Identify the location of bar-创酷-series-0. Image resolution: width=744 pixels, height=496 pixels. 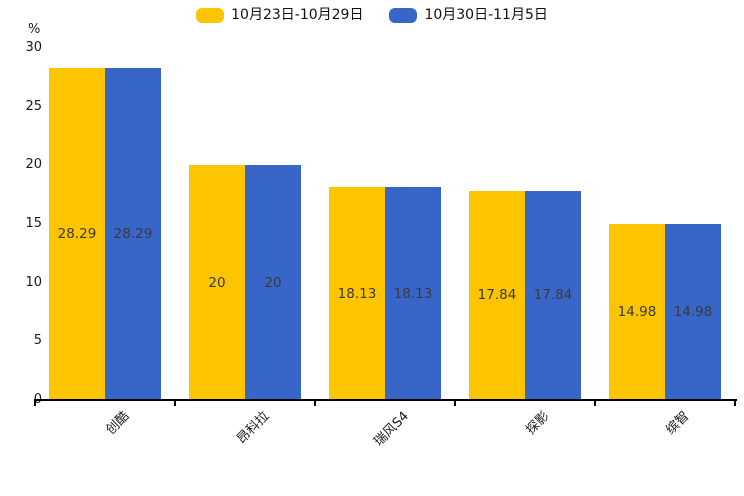
(77, 233).